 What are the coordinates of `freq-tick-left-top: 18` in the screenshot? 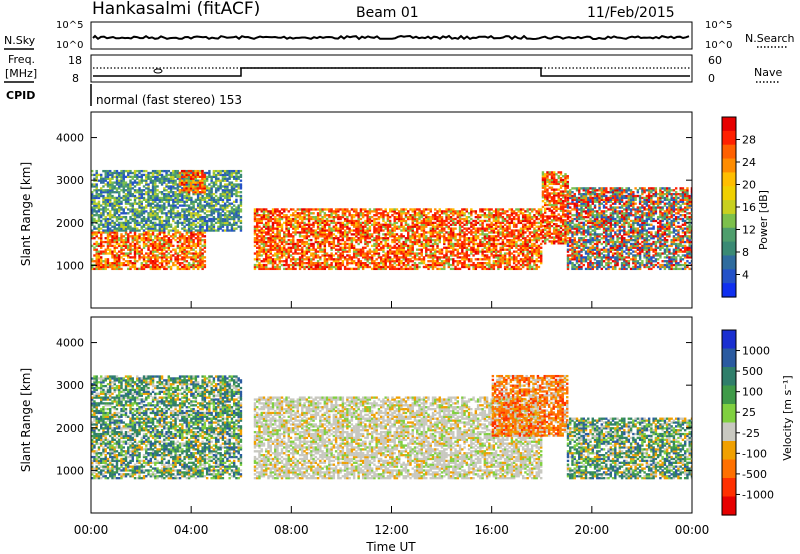 It's located at (75, 60).